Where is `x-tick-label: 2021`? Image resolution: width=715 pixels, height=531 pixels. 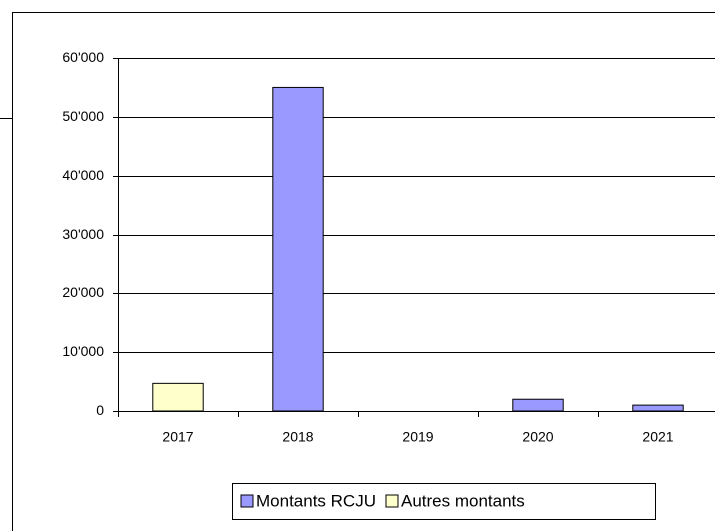 x-tick-label: 2021 is located at coordinates (657, 437).